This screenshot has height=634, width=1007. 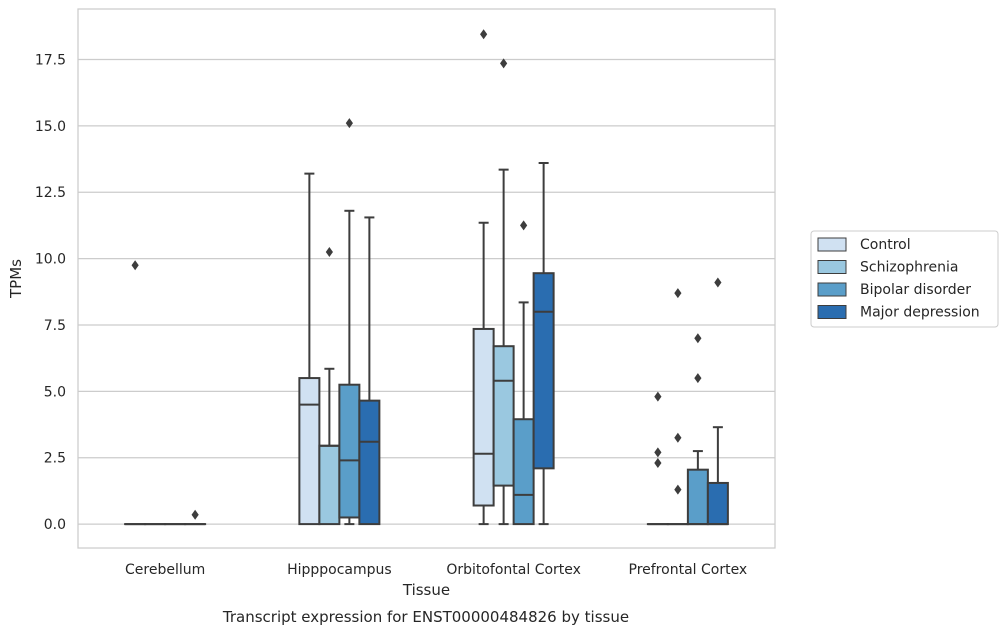 I want to click on x-tick-label: Prefrontal Cortex, so click(x=688, y=570).